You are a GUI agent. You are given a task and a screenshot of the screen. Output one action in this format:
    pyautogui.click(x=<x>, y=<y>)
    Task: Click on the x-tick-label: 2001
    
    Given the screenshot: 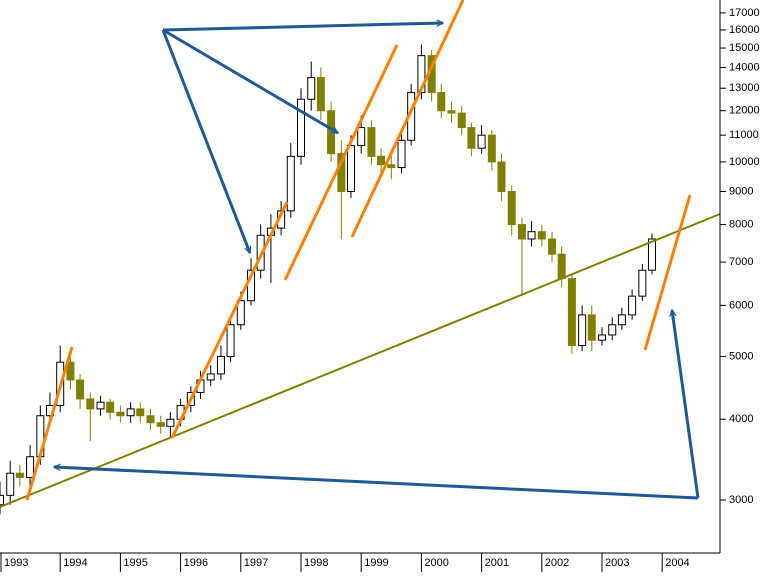 What is the action you would take?
    pyautogui.click(x=497, y=563)
    